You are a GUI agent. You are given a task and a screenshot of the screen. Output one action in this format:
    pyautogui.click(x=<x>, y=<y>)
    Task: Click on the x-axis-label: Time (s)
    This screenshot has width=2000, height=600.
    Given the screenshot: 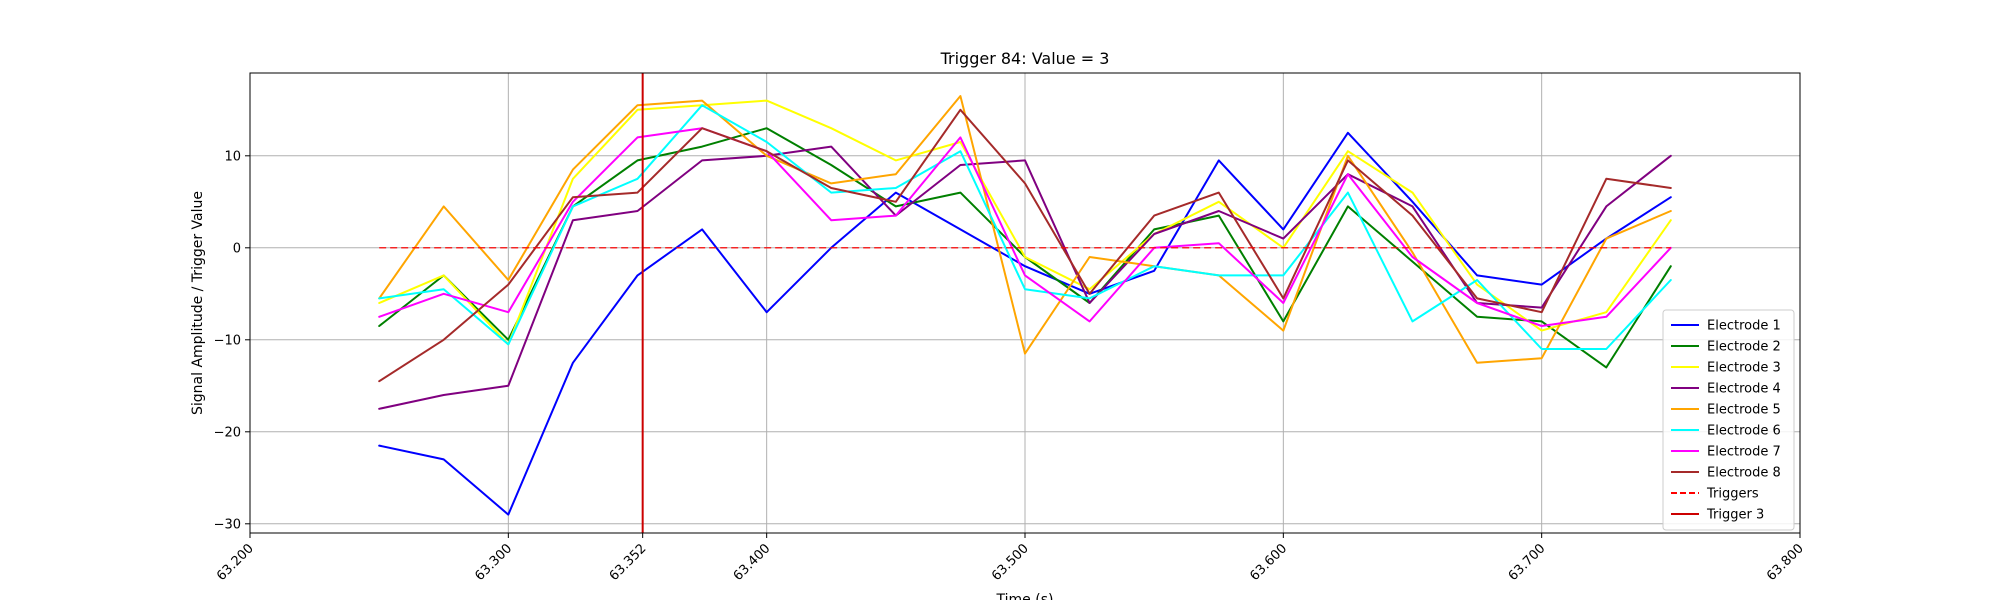 What is the action you would take?
    pyautogui.click(x=1025, y=596)
    